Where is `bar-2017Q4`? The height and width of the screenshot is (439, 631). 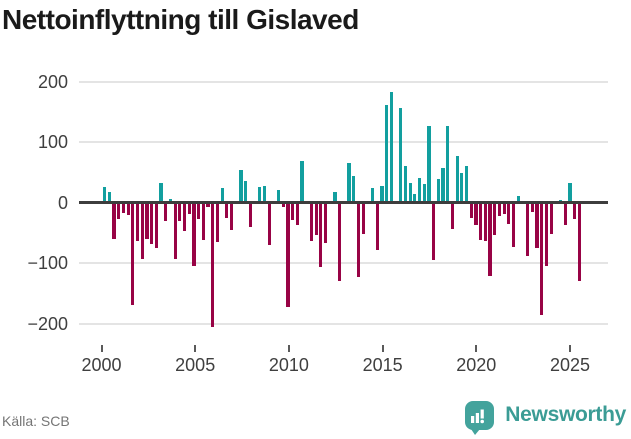
bar-2017Q4 is located at coordinates (438, 190).